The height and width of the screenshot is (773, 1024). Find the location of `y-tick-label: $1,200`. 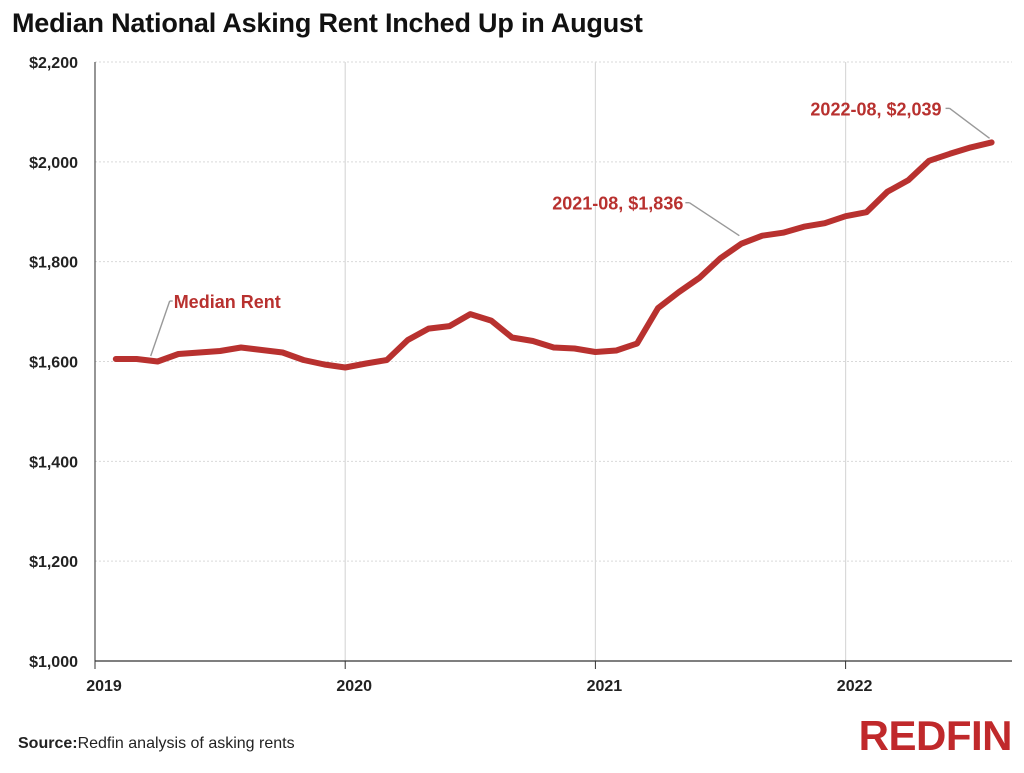

y-tick-label: $1,200 is located at coordinates (53, 562).